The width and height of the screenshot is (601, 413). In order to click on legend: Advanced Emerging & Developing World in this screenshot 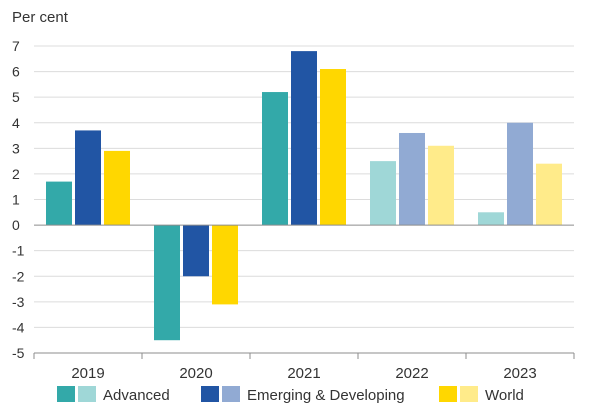, I will do `click(290, 395)`.